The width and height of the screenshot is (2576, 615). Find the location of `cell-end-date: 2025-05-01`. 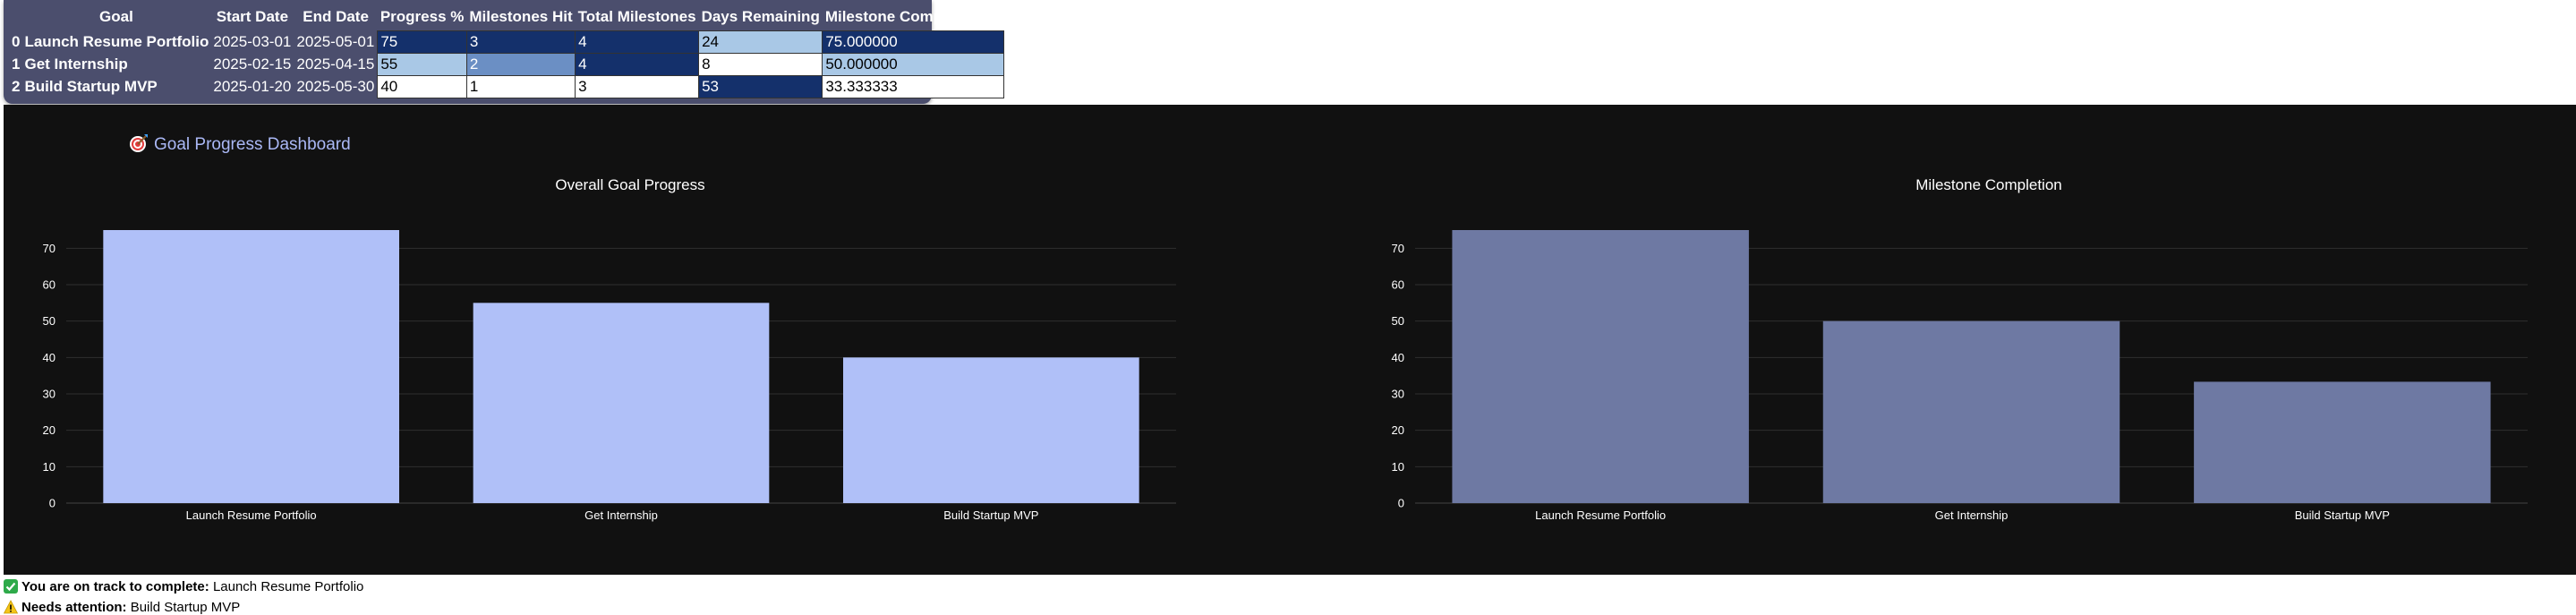

cell-end-date: 2025-05-01 is located at coordinates (335, 41).